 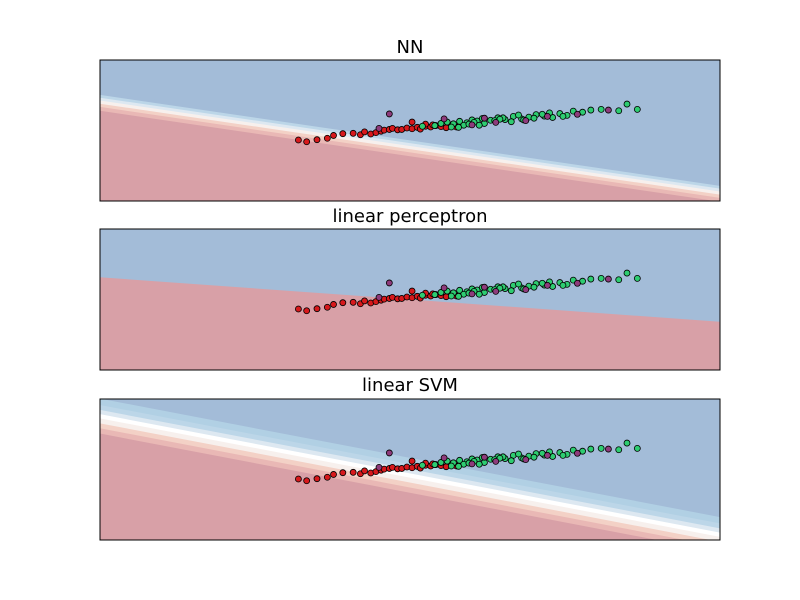 I want to click on panel-title-linear-perceptron: linear perceptron, so click(x=409, y=216).